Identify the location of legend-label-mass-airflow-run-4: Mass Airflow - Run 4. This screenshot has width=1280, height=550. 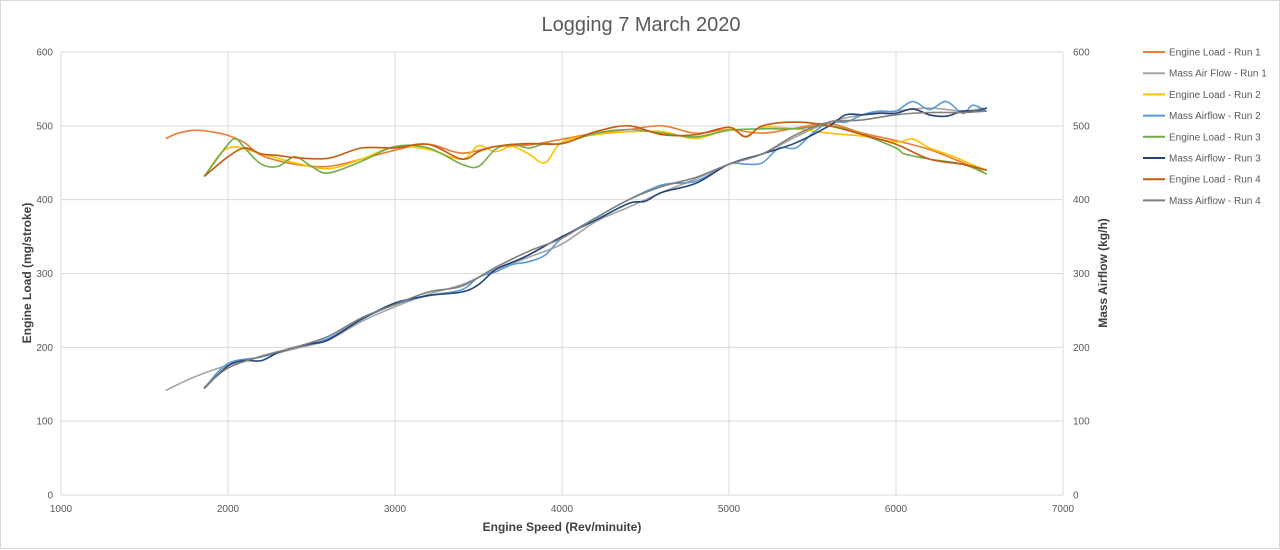
(1215, 201).